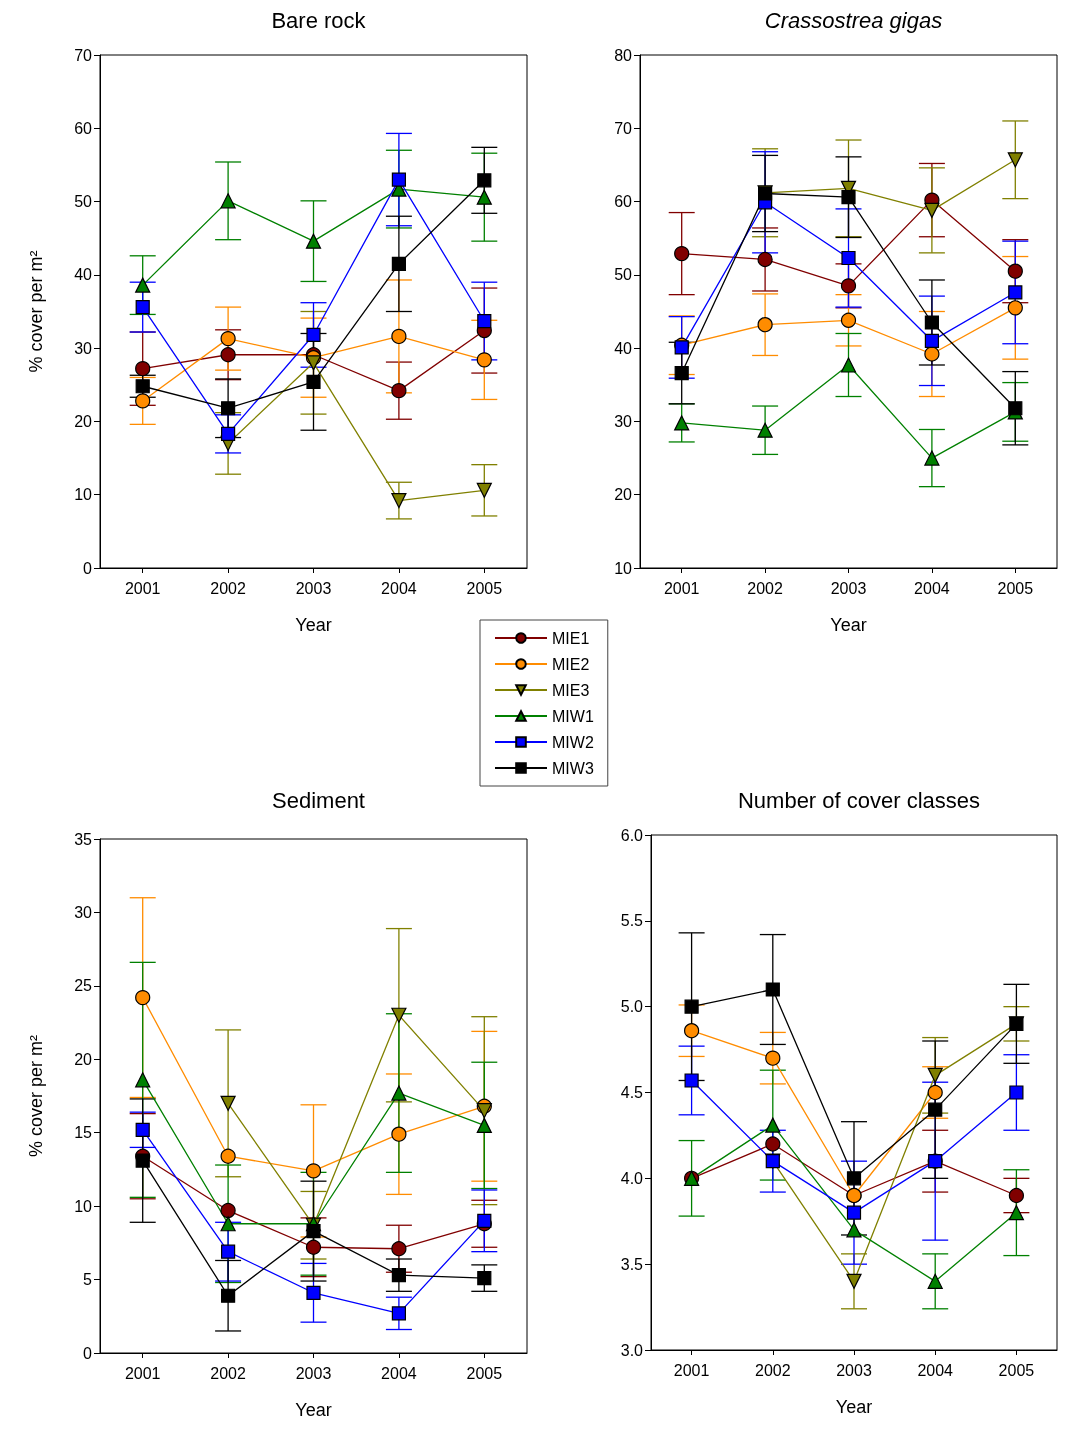 The width and height of the screenshot is (1072, 1444). Describe the element at coordinates (318, 800) in the screenshot. I see `chart-title: Sediment` at that location.